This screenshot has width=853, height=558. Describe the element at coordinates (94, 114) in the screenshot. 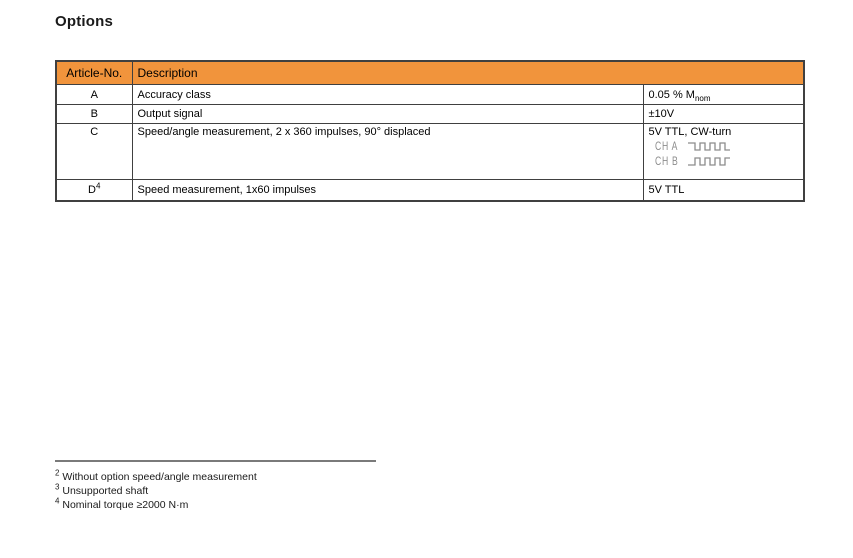

I see `article-cell-b: B` at that location.